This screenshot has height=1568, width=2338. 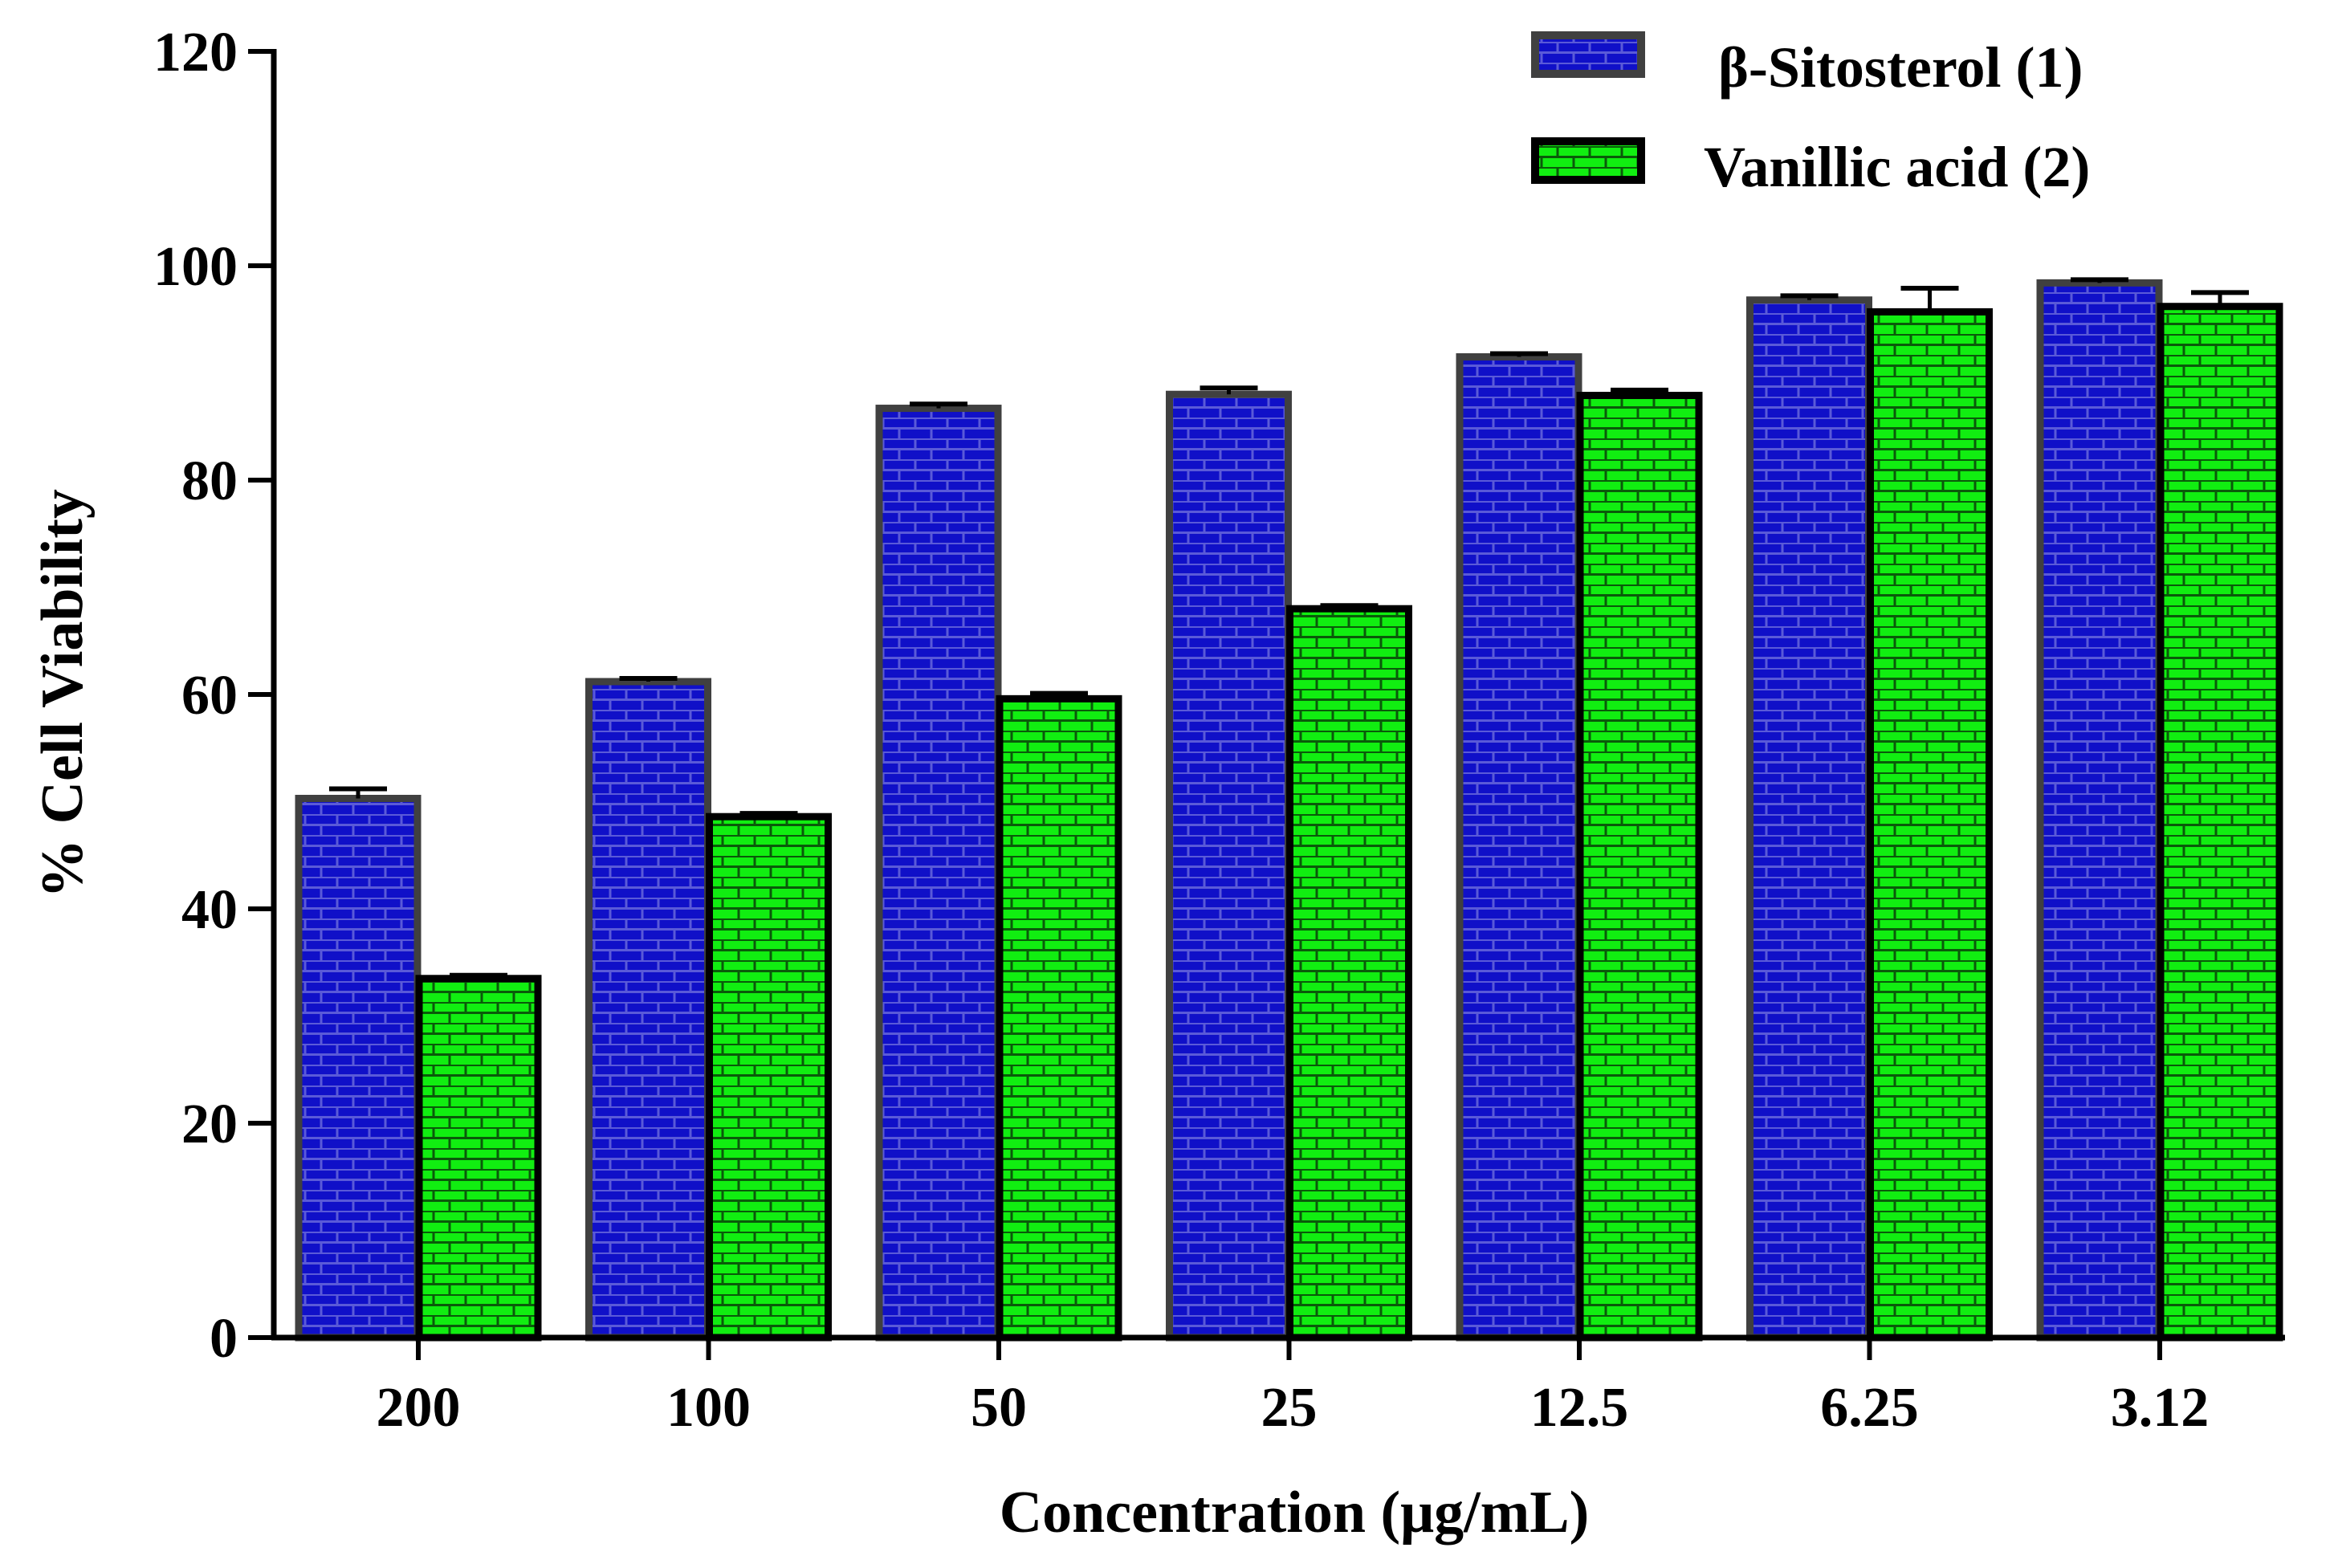 What do you see at coordinates (1811, 115) in the screenshot?
I see `legend: β-Sitosterol (1) Vanillic acid (2)` at bounding box center [1811, 115].